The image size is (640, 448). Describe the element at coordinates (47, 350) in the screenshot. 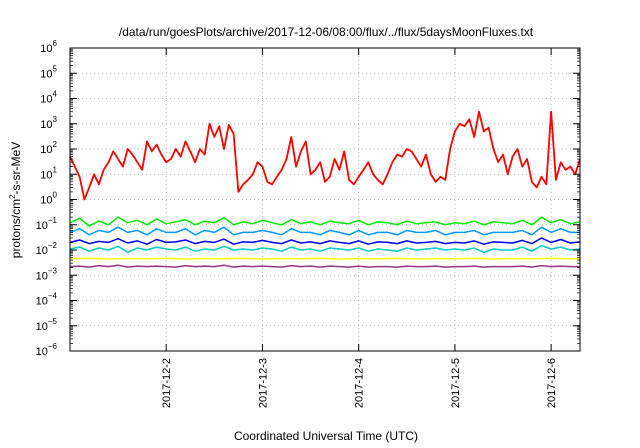

I see `y-tick-label: 10⁻⁶` at that location.